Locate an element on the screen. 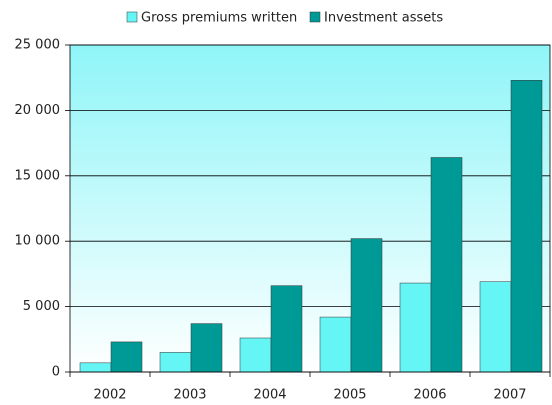 This screenshot has width=552, height=405. y-tick-label: 20 000 is located at coordinates (38, 110).